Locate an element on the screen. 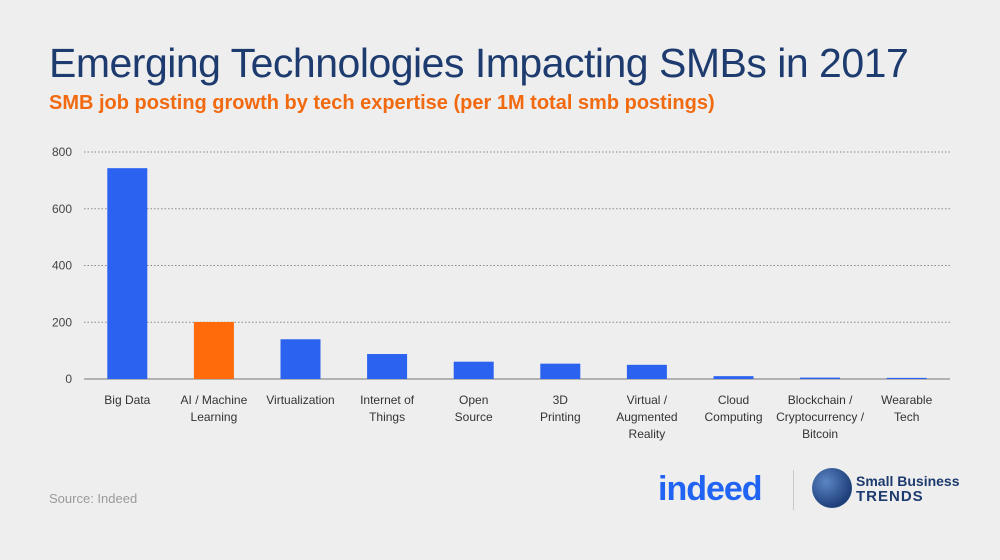 This screenshot has height=560, width=1000. x-tick-label: Blockchain / Cryptocurrency / Bitcoin is located at coordinates (820, 417).